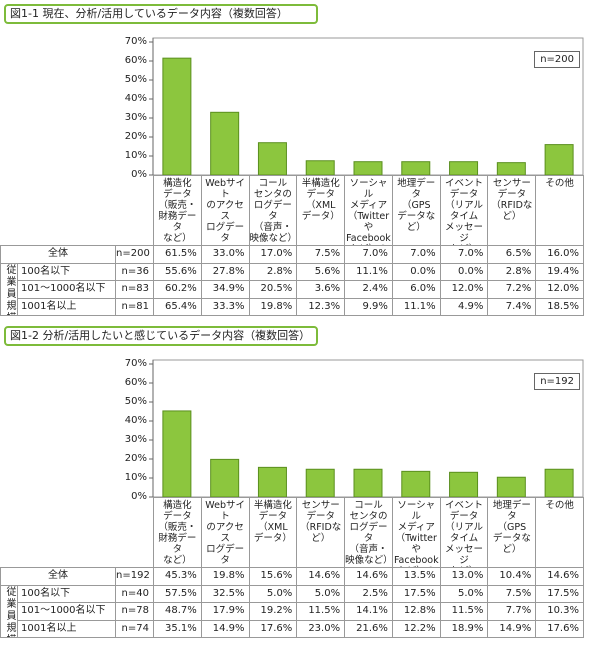 Image resolution: width=590 pixels, height=647 pixels. Describe the element at coordinates (512, 254) in the screenshot. I see `total-cell: 6.5%` at that location.